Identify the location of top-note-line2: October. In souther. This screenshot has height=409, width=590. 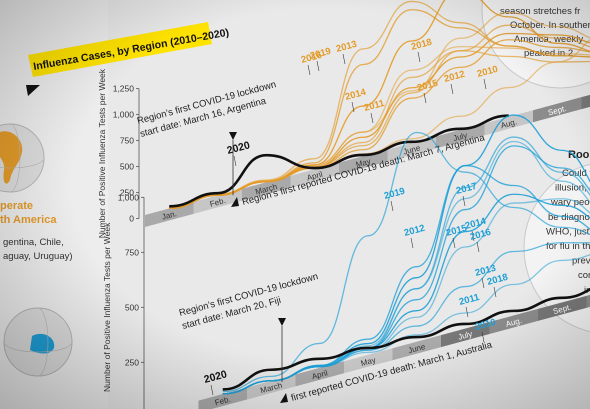
(550, 25).